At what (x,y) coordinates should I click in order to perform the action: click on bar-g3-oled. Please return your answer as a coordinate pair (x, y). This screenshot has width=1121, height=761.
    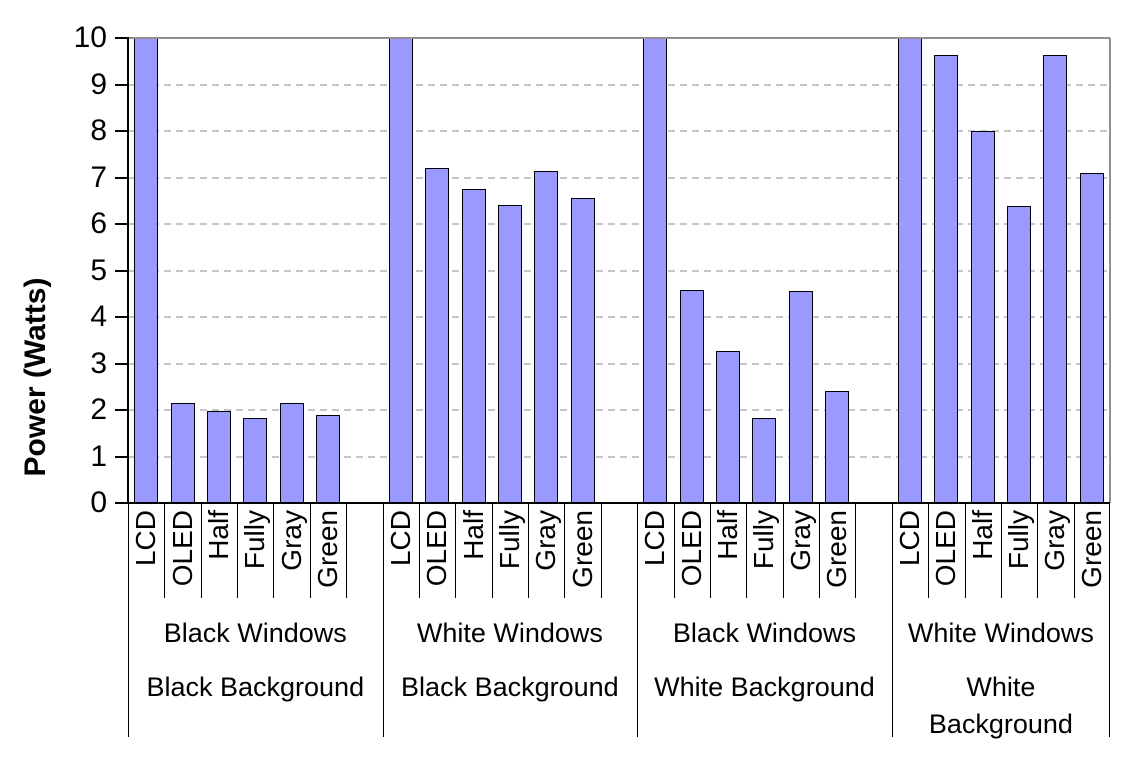
    Looking at the image, I should click on (691, 396).